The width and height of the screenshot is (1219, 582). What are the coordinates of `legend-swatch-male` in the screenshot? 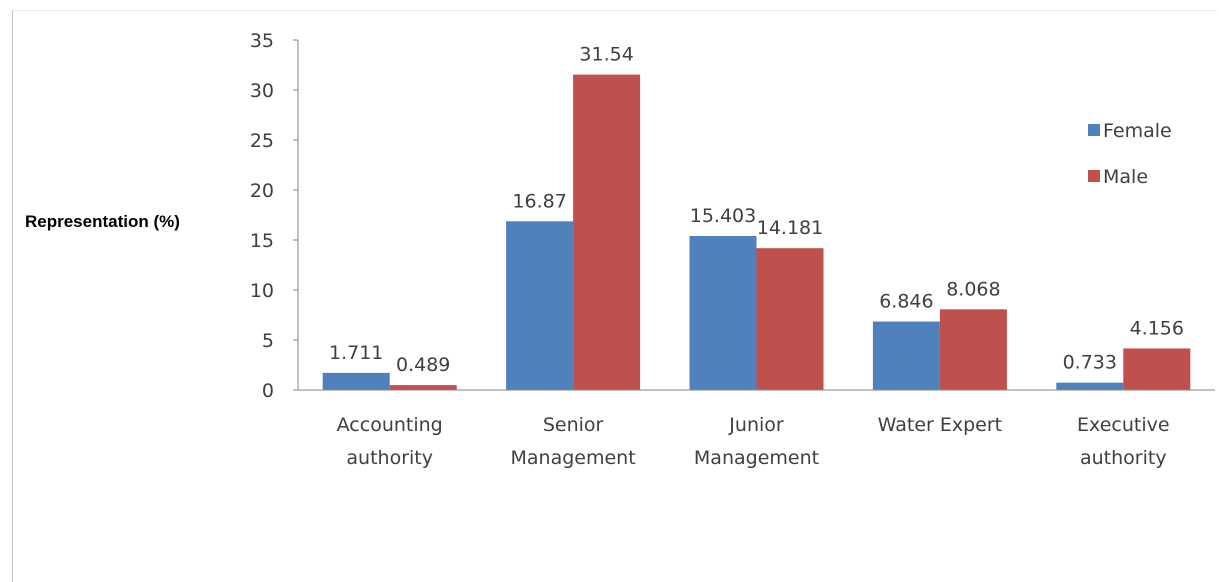 It's located at (1094, 176).